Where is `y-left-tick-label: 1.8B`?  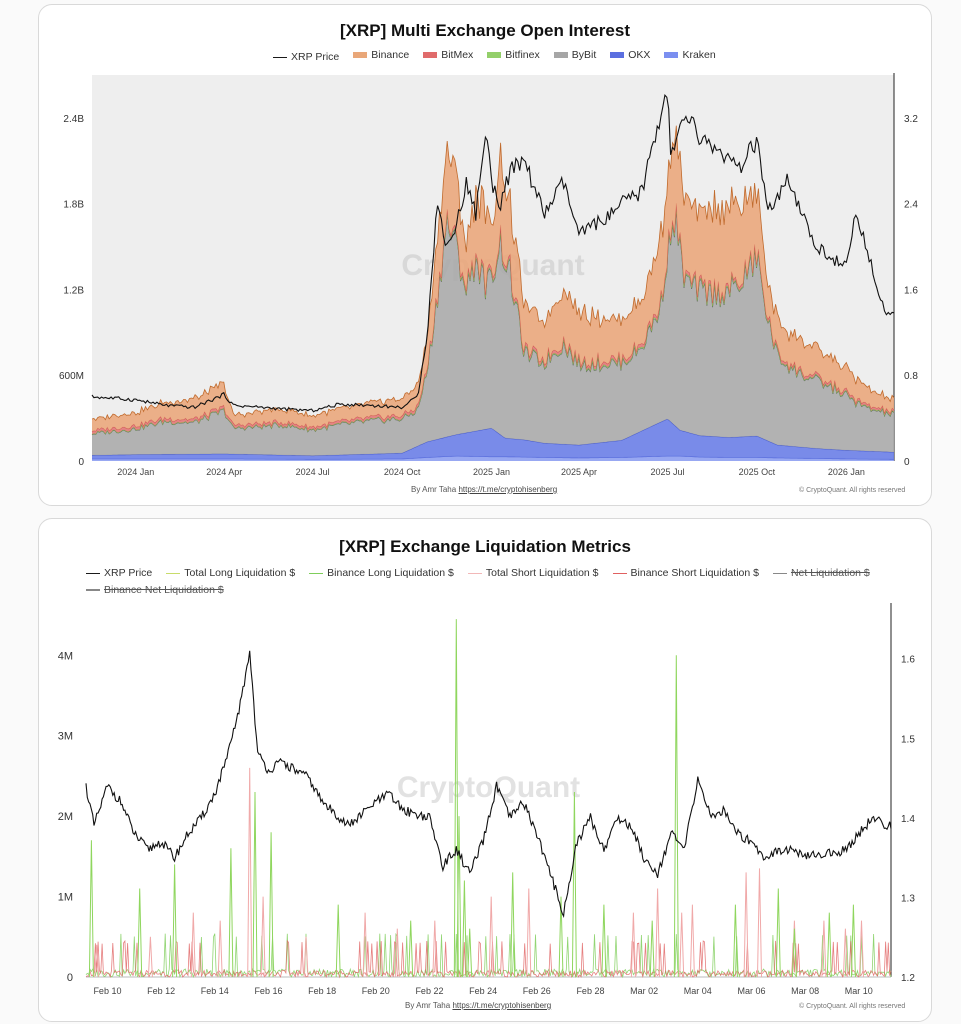 y-left-tick-label: 1.8B is located at coordinates (73, 205).